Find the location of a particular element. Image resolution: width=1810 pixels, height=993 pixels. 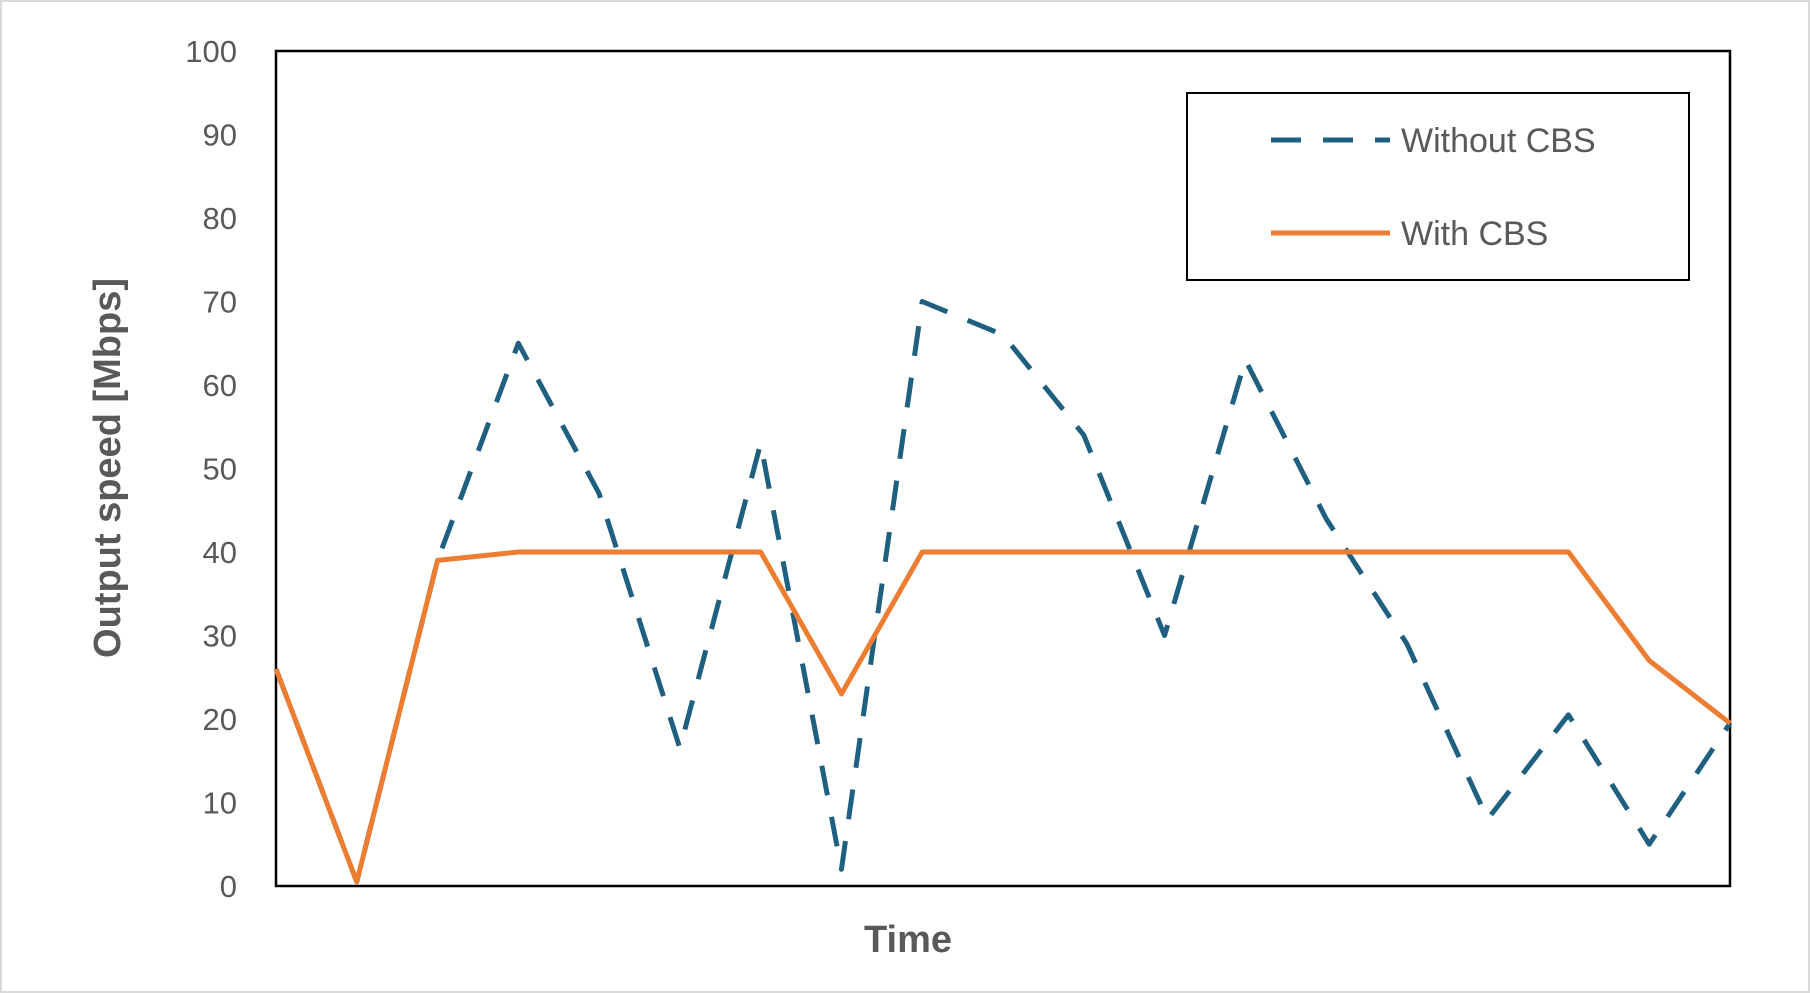

y-tick-label: 40 is located at coordinates (220, 552).